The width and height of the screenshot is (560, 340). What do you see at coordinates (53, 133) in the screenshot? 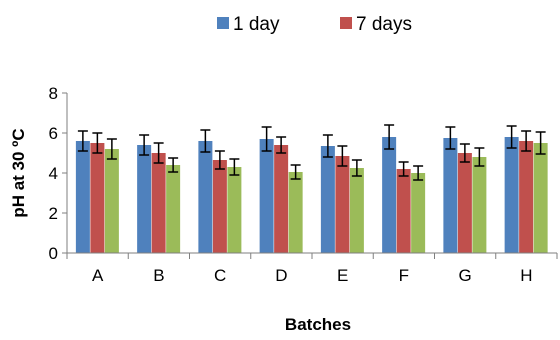
I see `y-tick-label: 6` at bounding box center [53, 133].